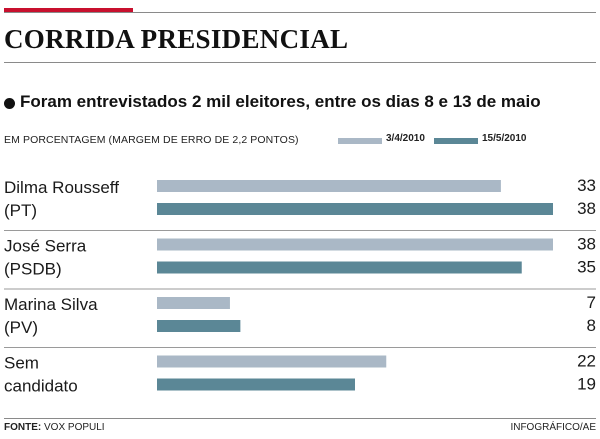 This screenshot has width=600, height=439. I want to click on source-label: FONTE:, so click(23, 427).